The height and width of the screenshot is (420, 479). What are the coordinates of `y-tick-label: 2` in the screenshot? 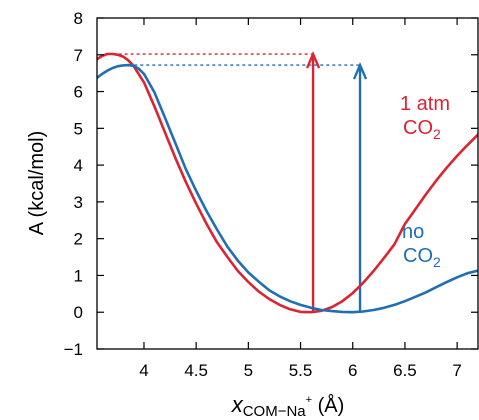 It's located at (78, 239).